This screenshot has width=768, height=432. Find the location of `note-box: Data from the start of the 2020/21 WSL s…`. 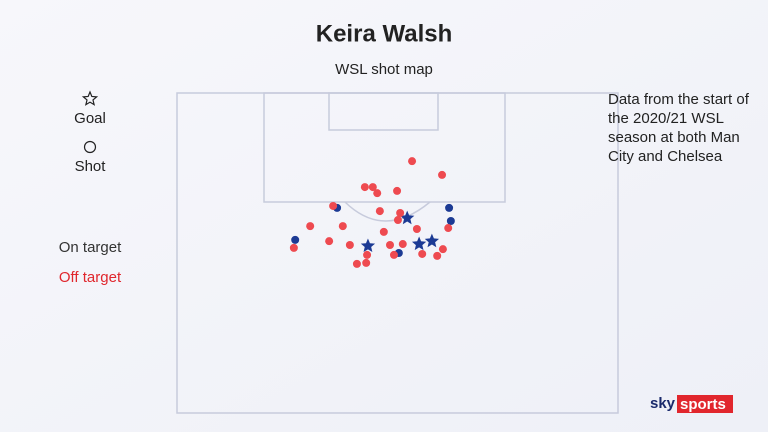

note-box: Data from the start of the 2020/21 WSL s… is located at coordinates (678, 128).